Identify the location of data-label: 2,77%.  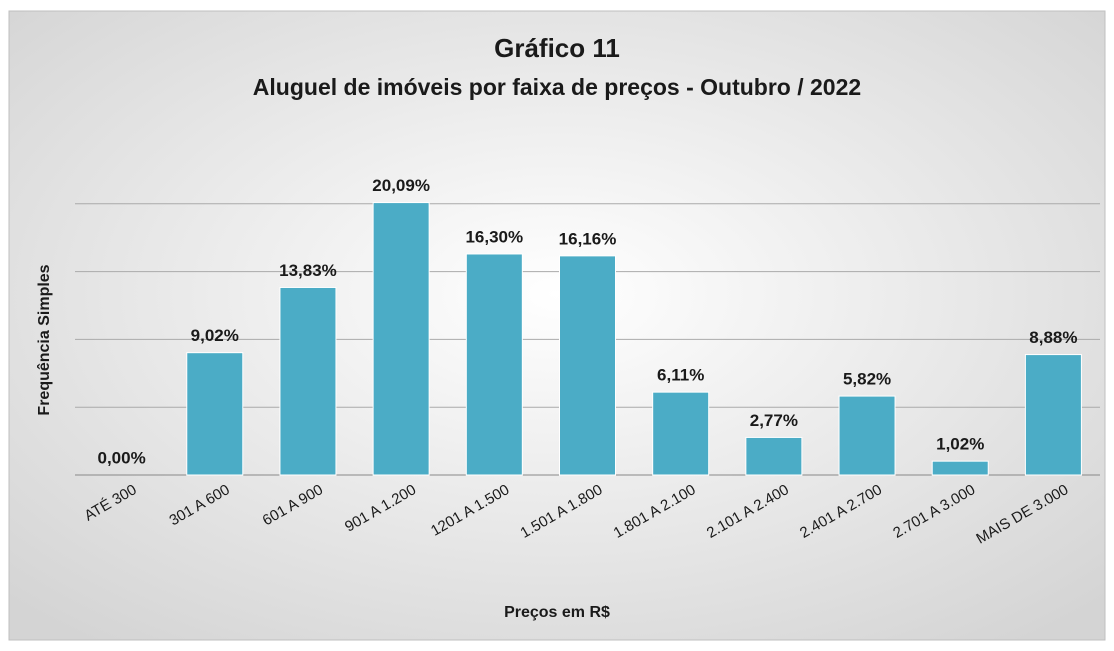
(774, 420).